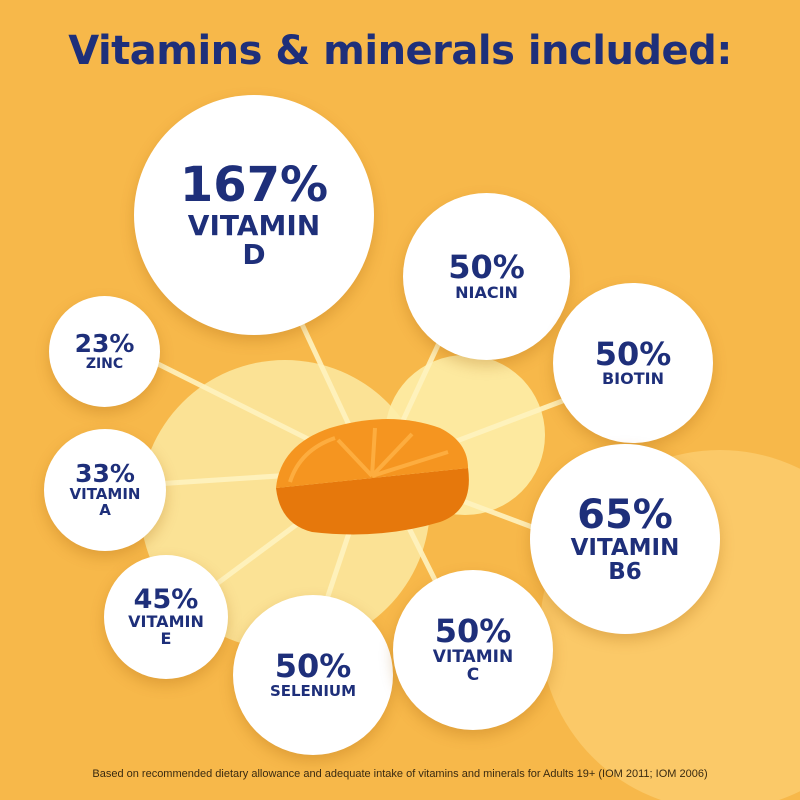 Image resolution: width=800 pixels, height=800 pixels. I want to click on nutrient-circle-vitamin-b6: 65% VITAMIN B6, so click(625, 539).